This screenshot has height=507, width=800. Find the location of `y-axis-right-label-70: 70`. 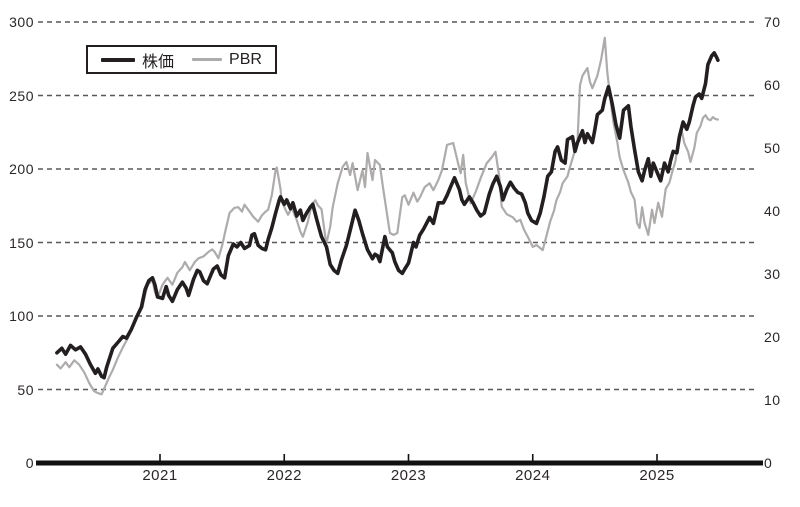

y-axis-right-label-70: 70 is located at coordinates (772, 22).